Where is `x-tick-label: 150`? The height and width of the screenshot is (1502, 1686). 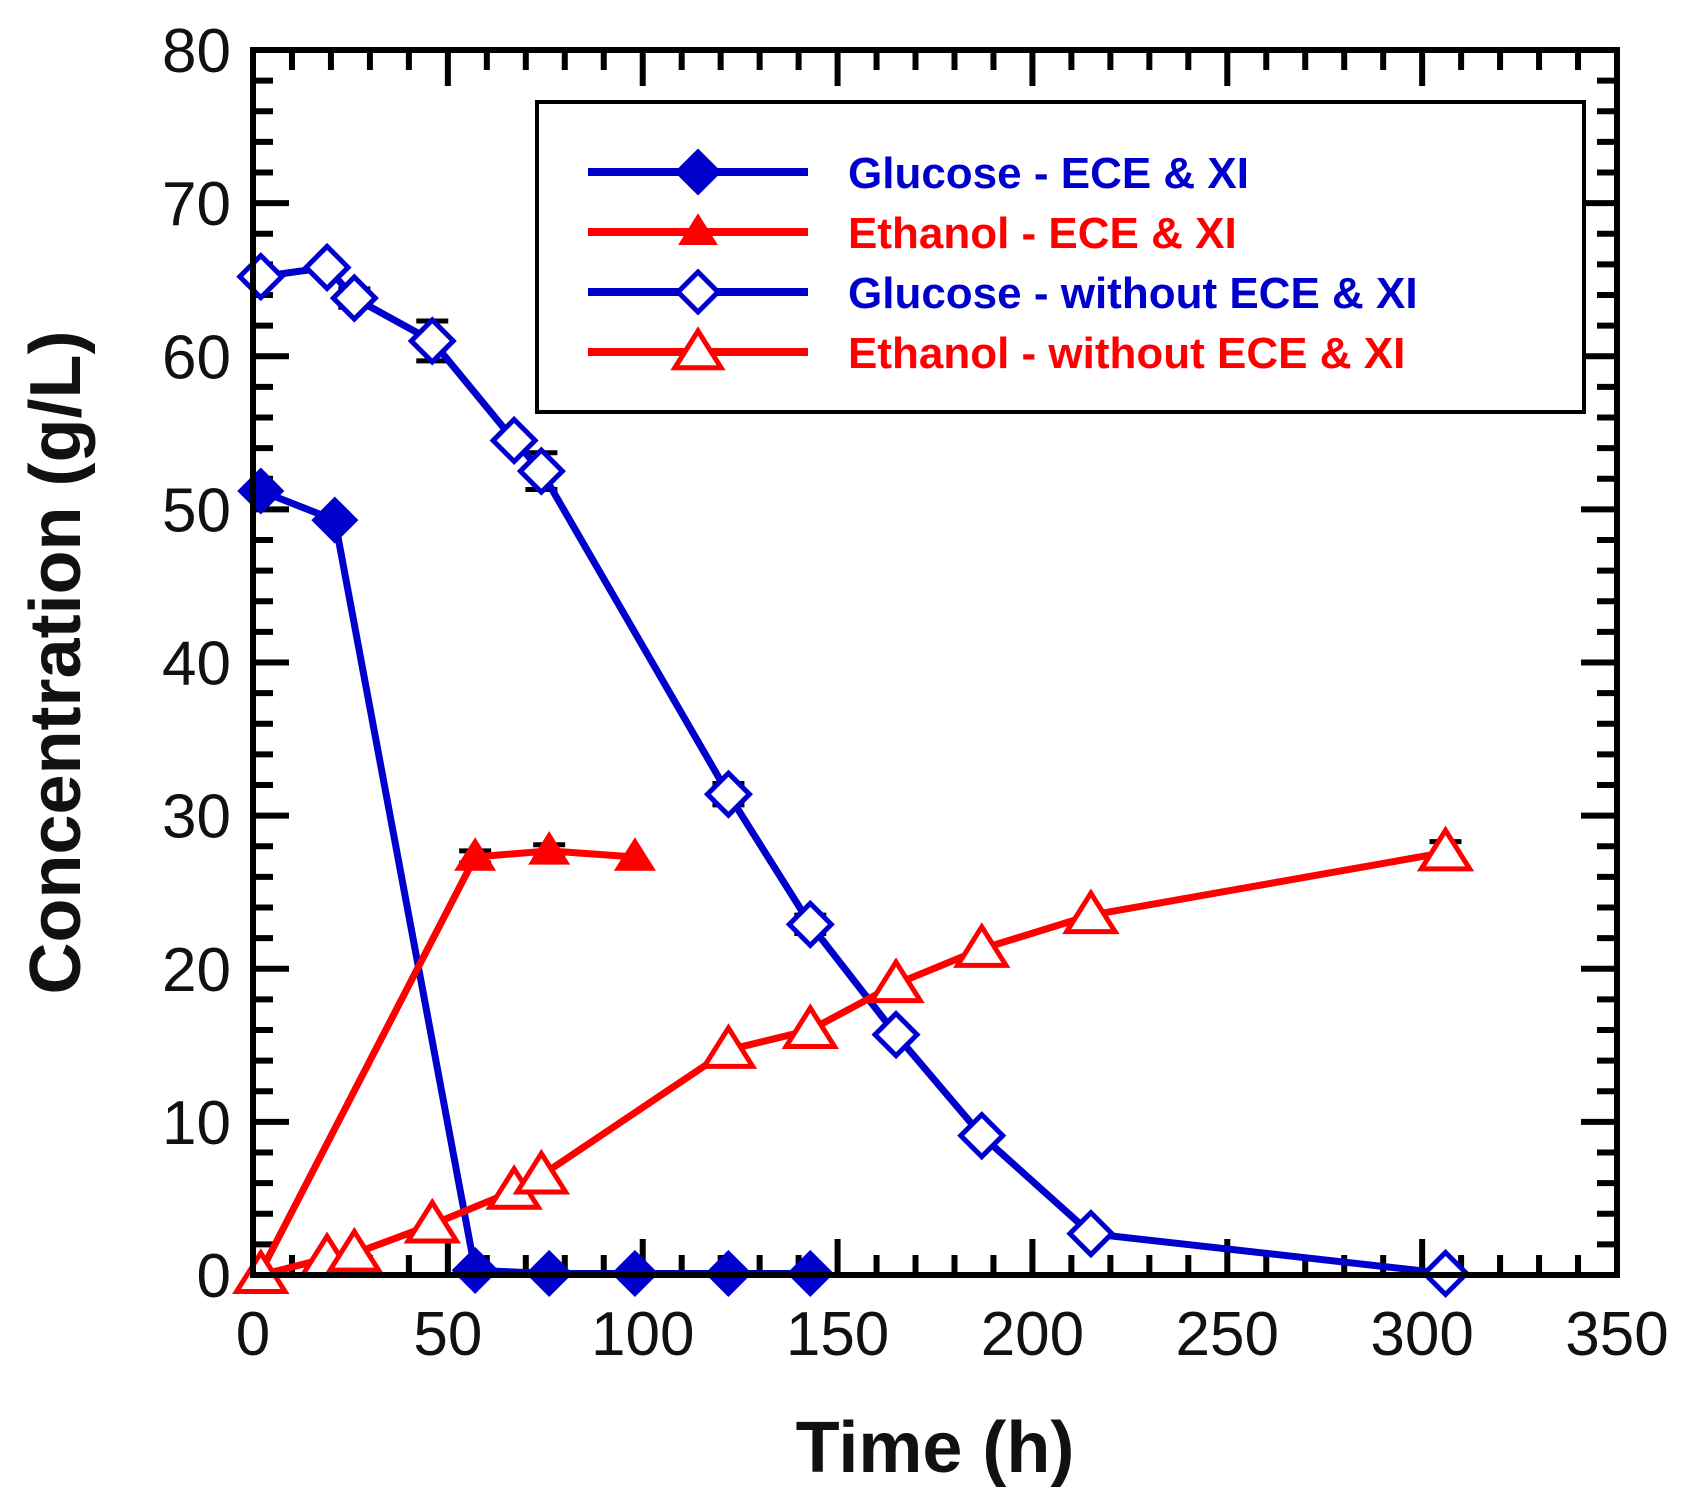 x-tick-label: 150 is located at coordinates (837, 1334).